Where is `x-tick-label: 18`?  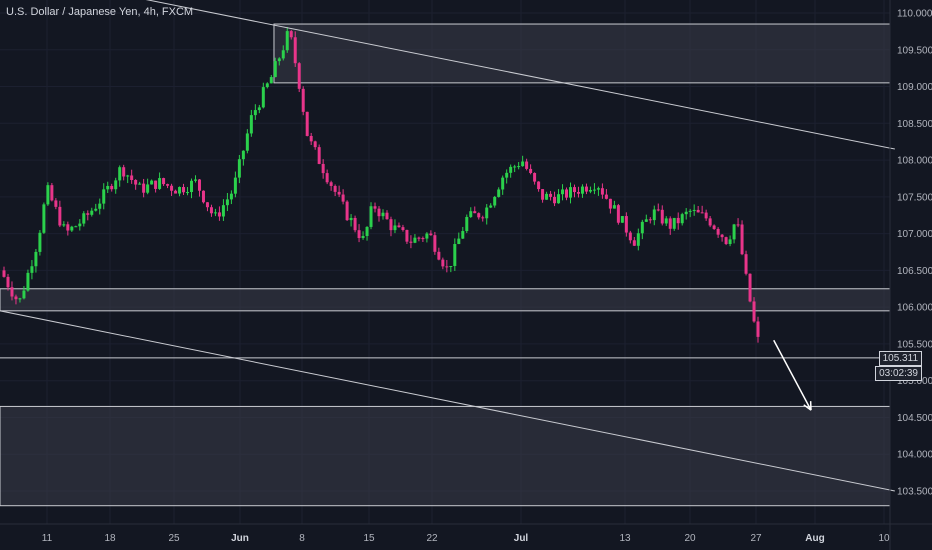 x-tick-label: 18 is located at coordinates (110, 538).